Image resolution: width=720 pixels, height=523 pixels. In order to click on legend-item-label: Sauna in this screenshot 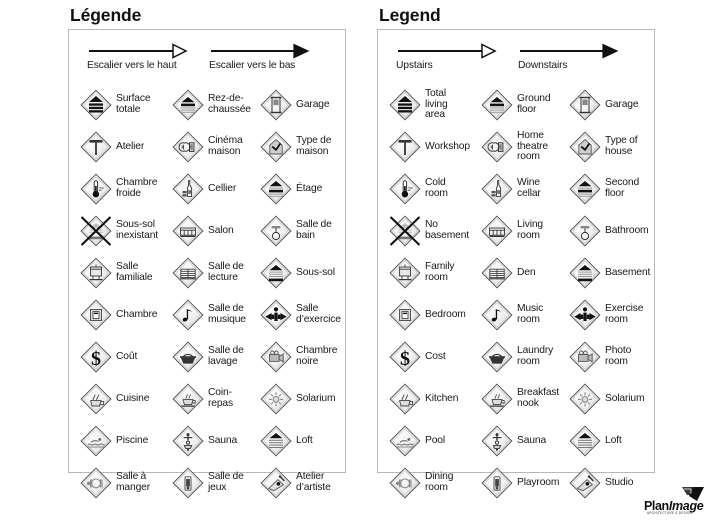, I will do `click(223, 440)`.